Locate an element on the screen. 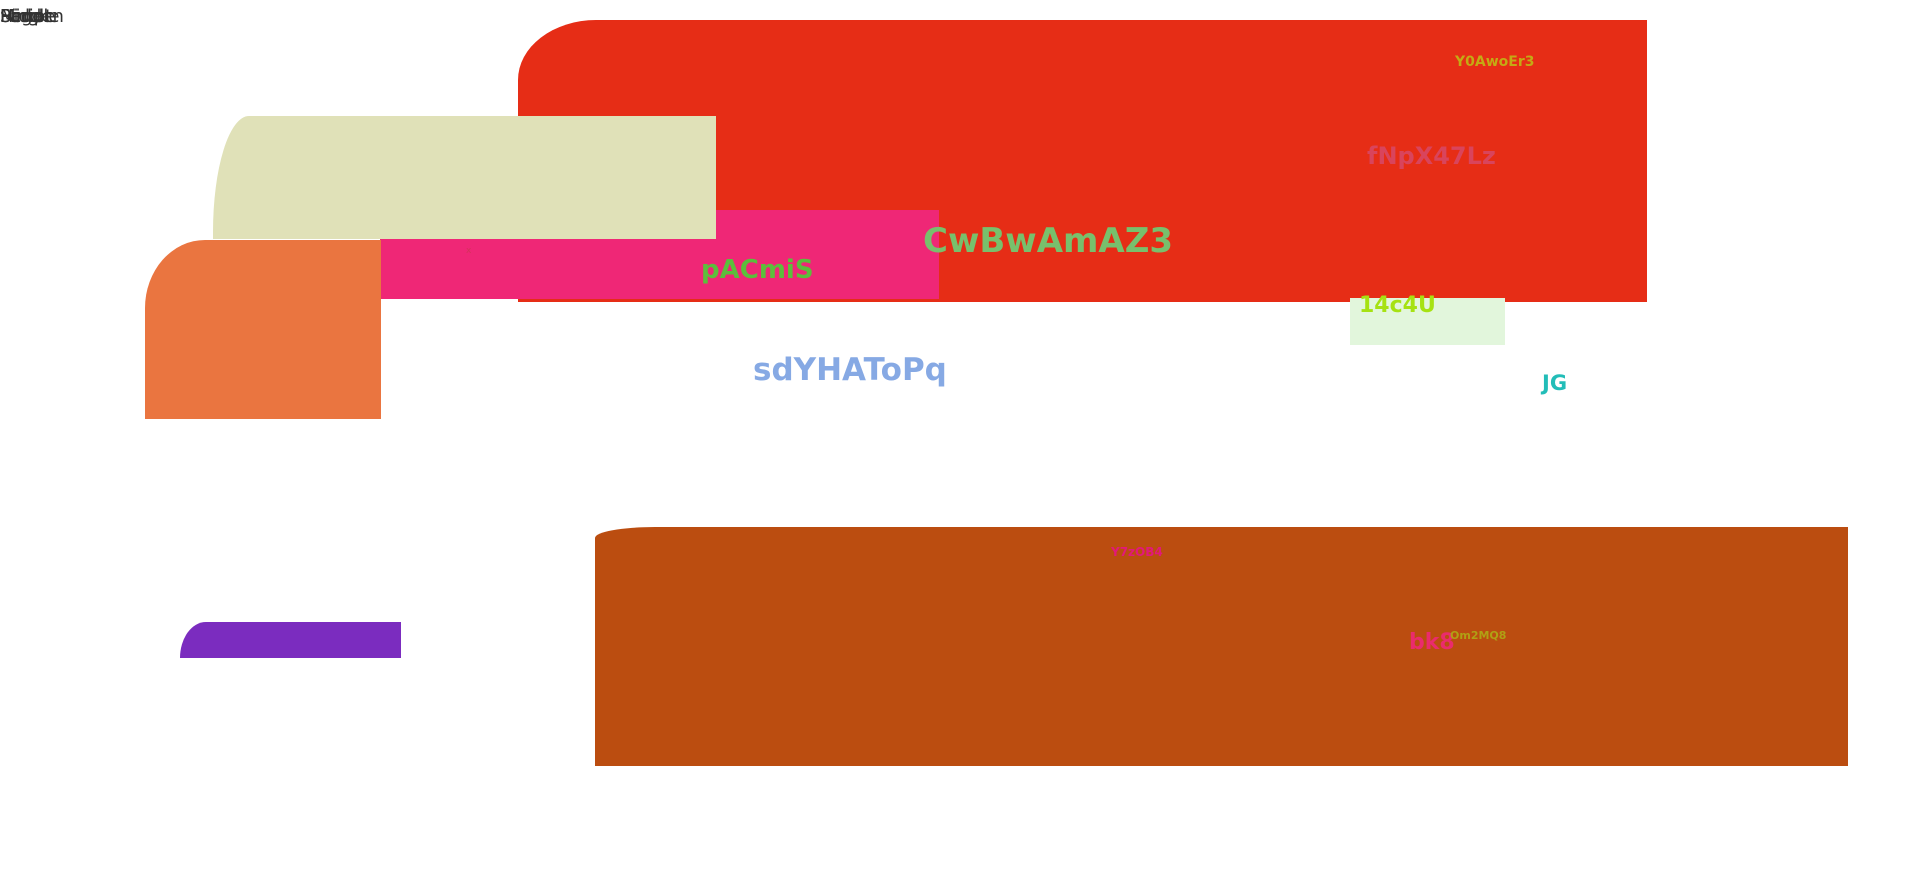 The image size is (1920, 870). label-bk8: bk8 is located at coordinates (1432, 642).